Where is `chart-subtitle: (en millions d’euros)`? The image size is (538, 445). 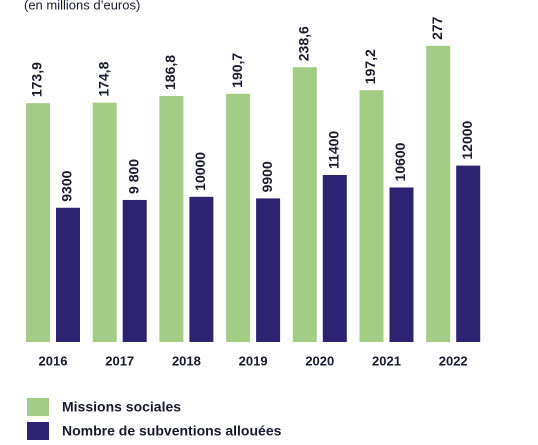 chart-subtitle: (en millions d’euros) is located at coordinates (82, 6).